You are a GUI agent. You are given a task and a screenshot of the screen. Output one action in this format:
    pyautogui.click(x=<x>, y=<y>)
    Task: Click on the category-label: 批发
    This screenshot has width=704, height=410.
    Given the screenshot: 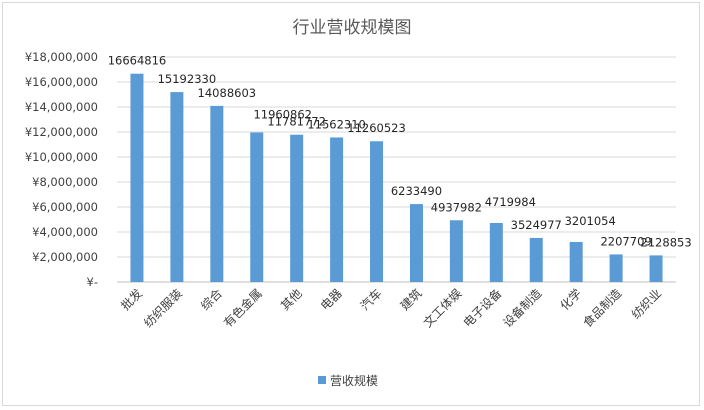 What is the action you would take?
    pyautogui.click(x=131, y=300)
    